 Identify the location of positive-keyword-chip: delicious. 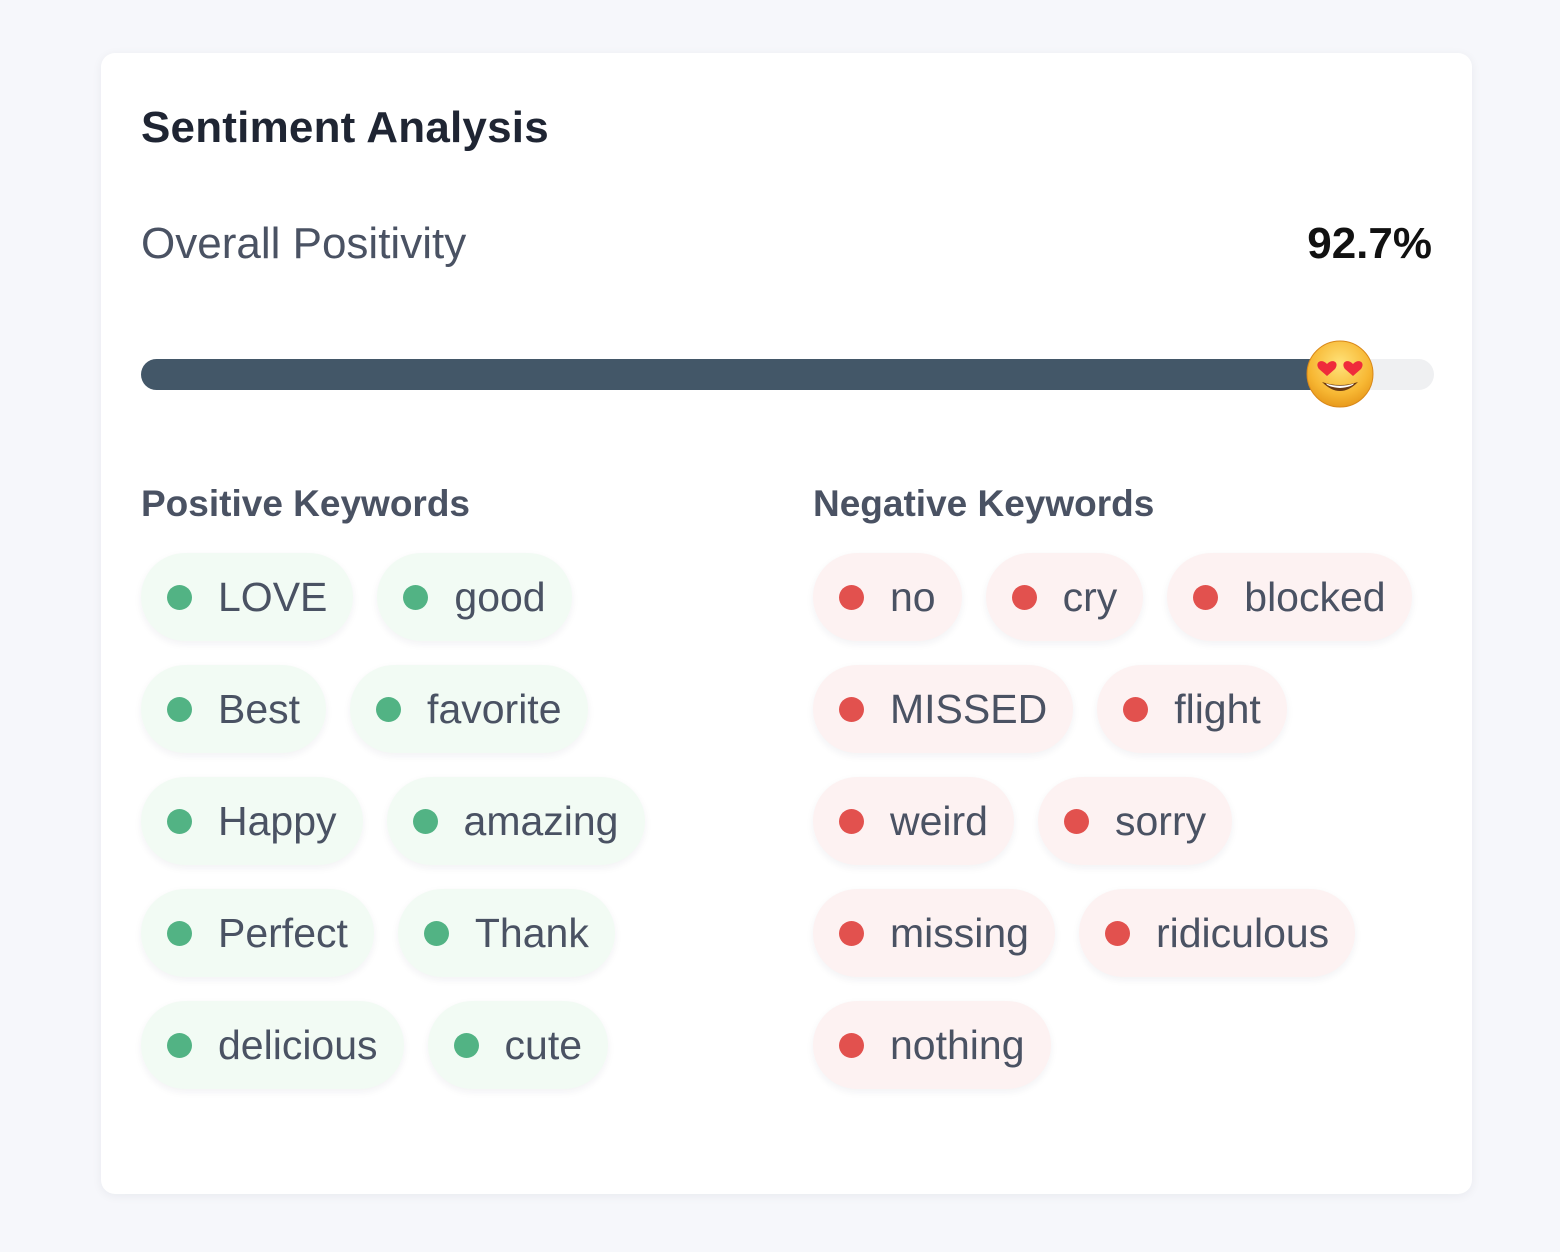
(272, 1045).